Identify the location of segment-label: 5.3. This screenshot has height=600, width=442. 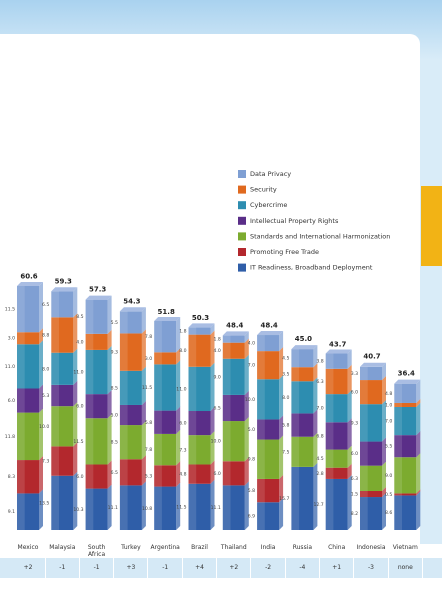
(45, 396).